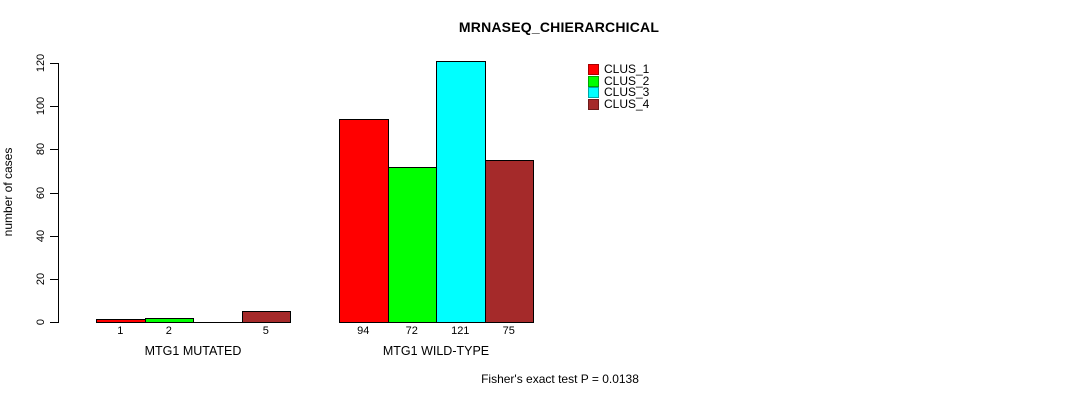  I want to click on legend-label: CLUS_1, so click(627, 69).